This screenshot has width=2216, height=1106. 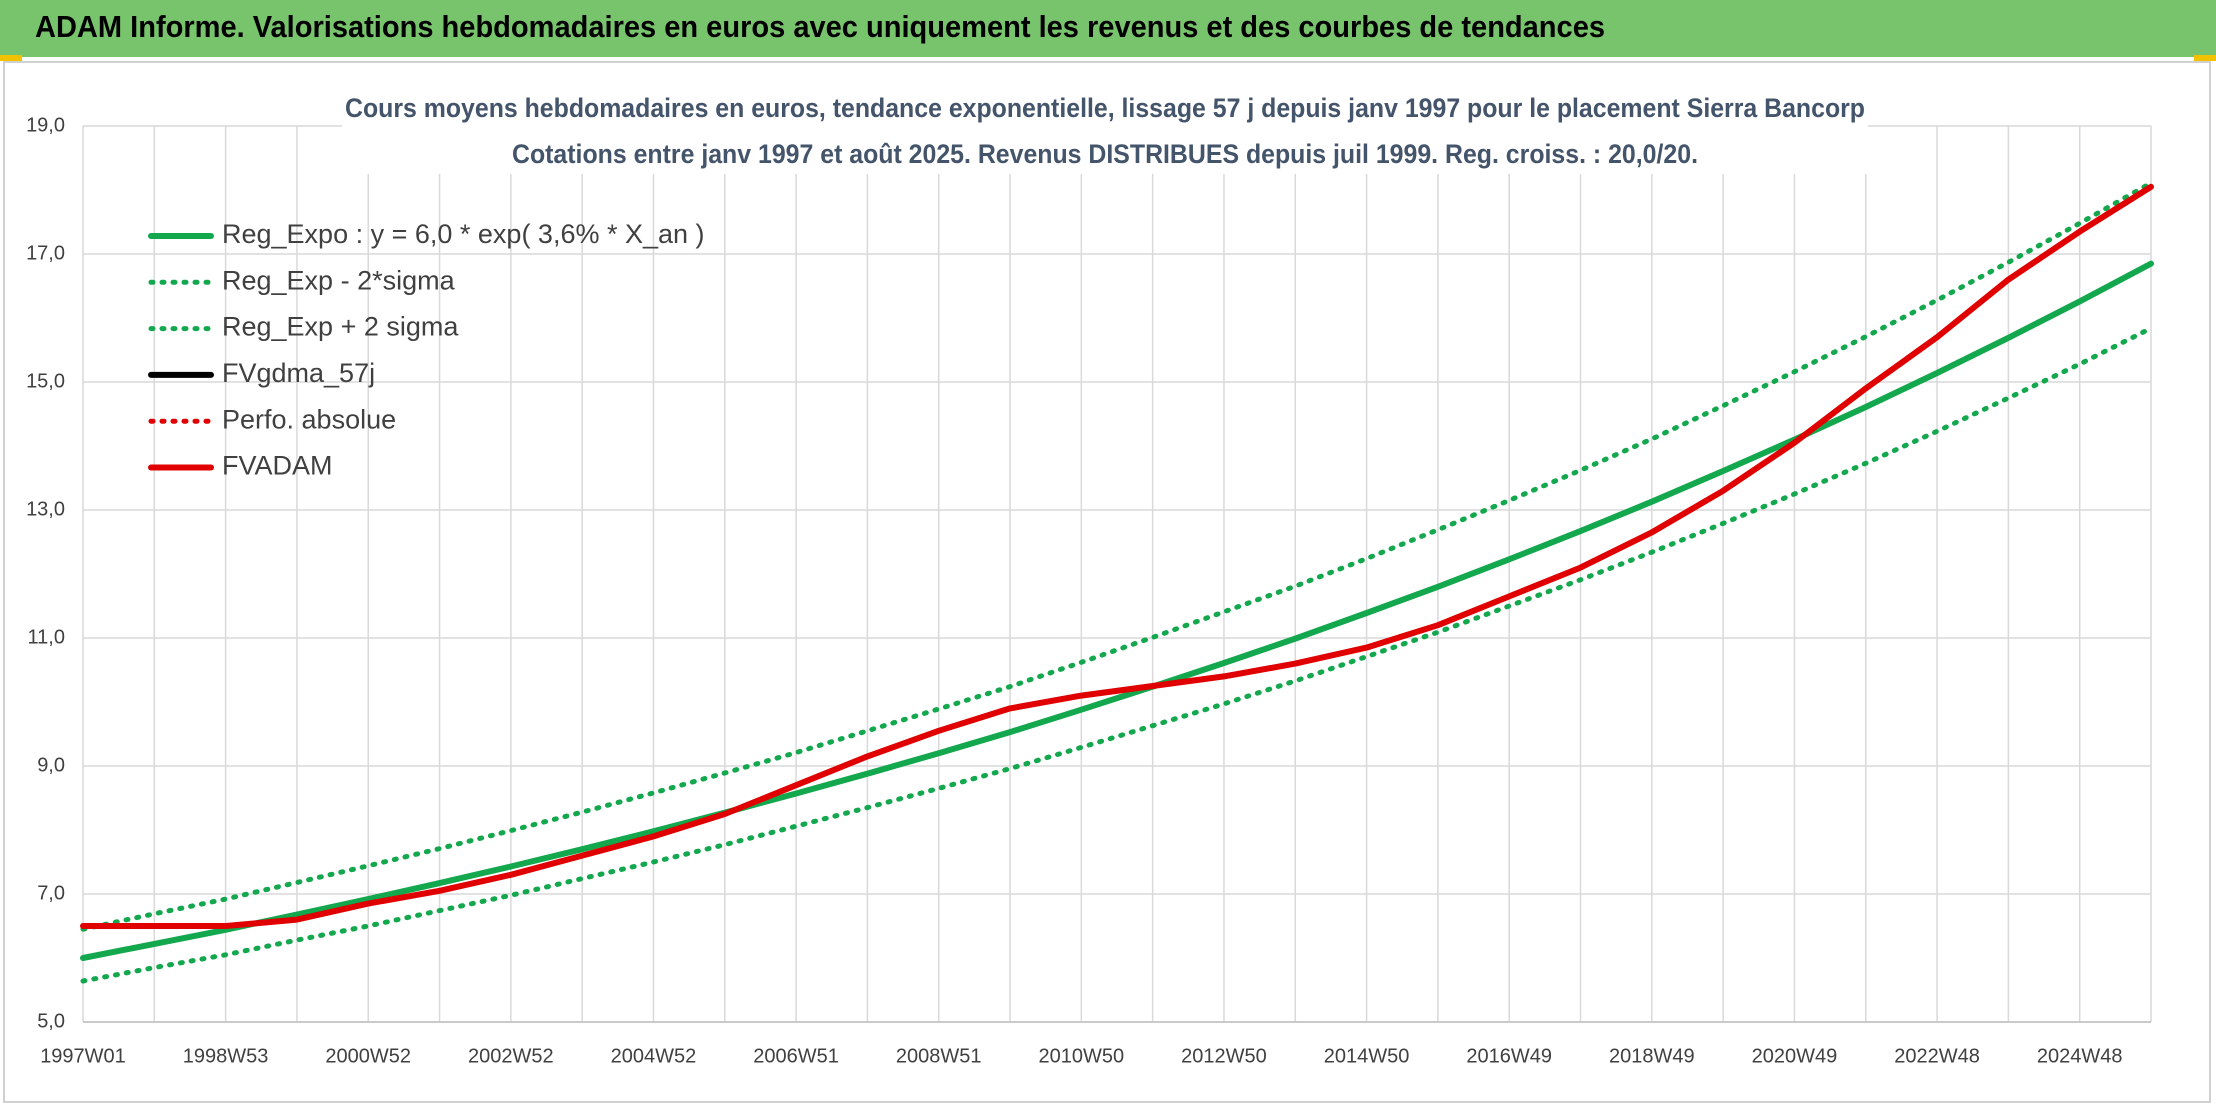 What do you see at coordinates (45, 509) in the screenshot?
I see `y-tick-label: 13,0` at bounding box center [45, 509].